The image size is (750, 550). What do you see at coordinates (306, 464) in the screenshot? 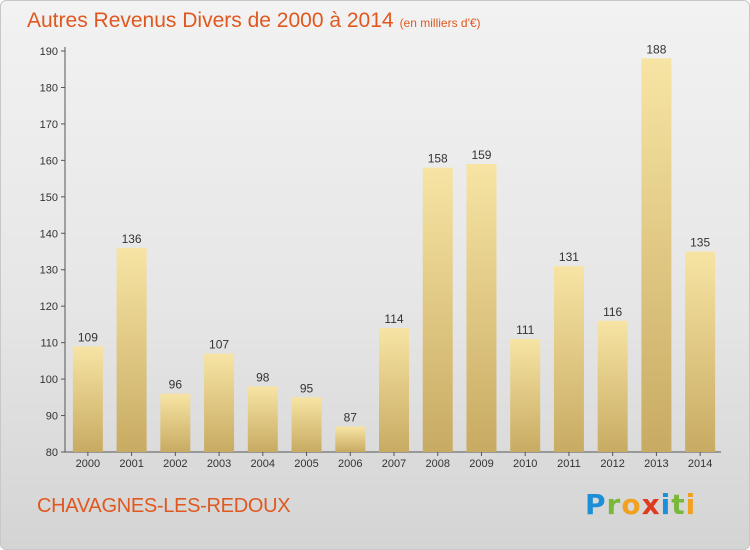
I see `x-tick-label-2005: 2005` at bounding box center [306, 464].